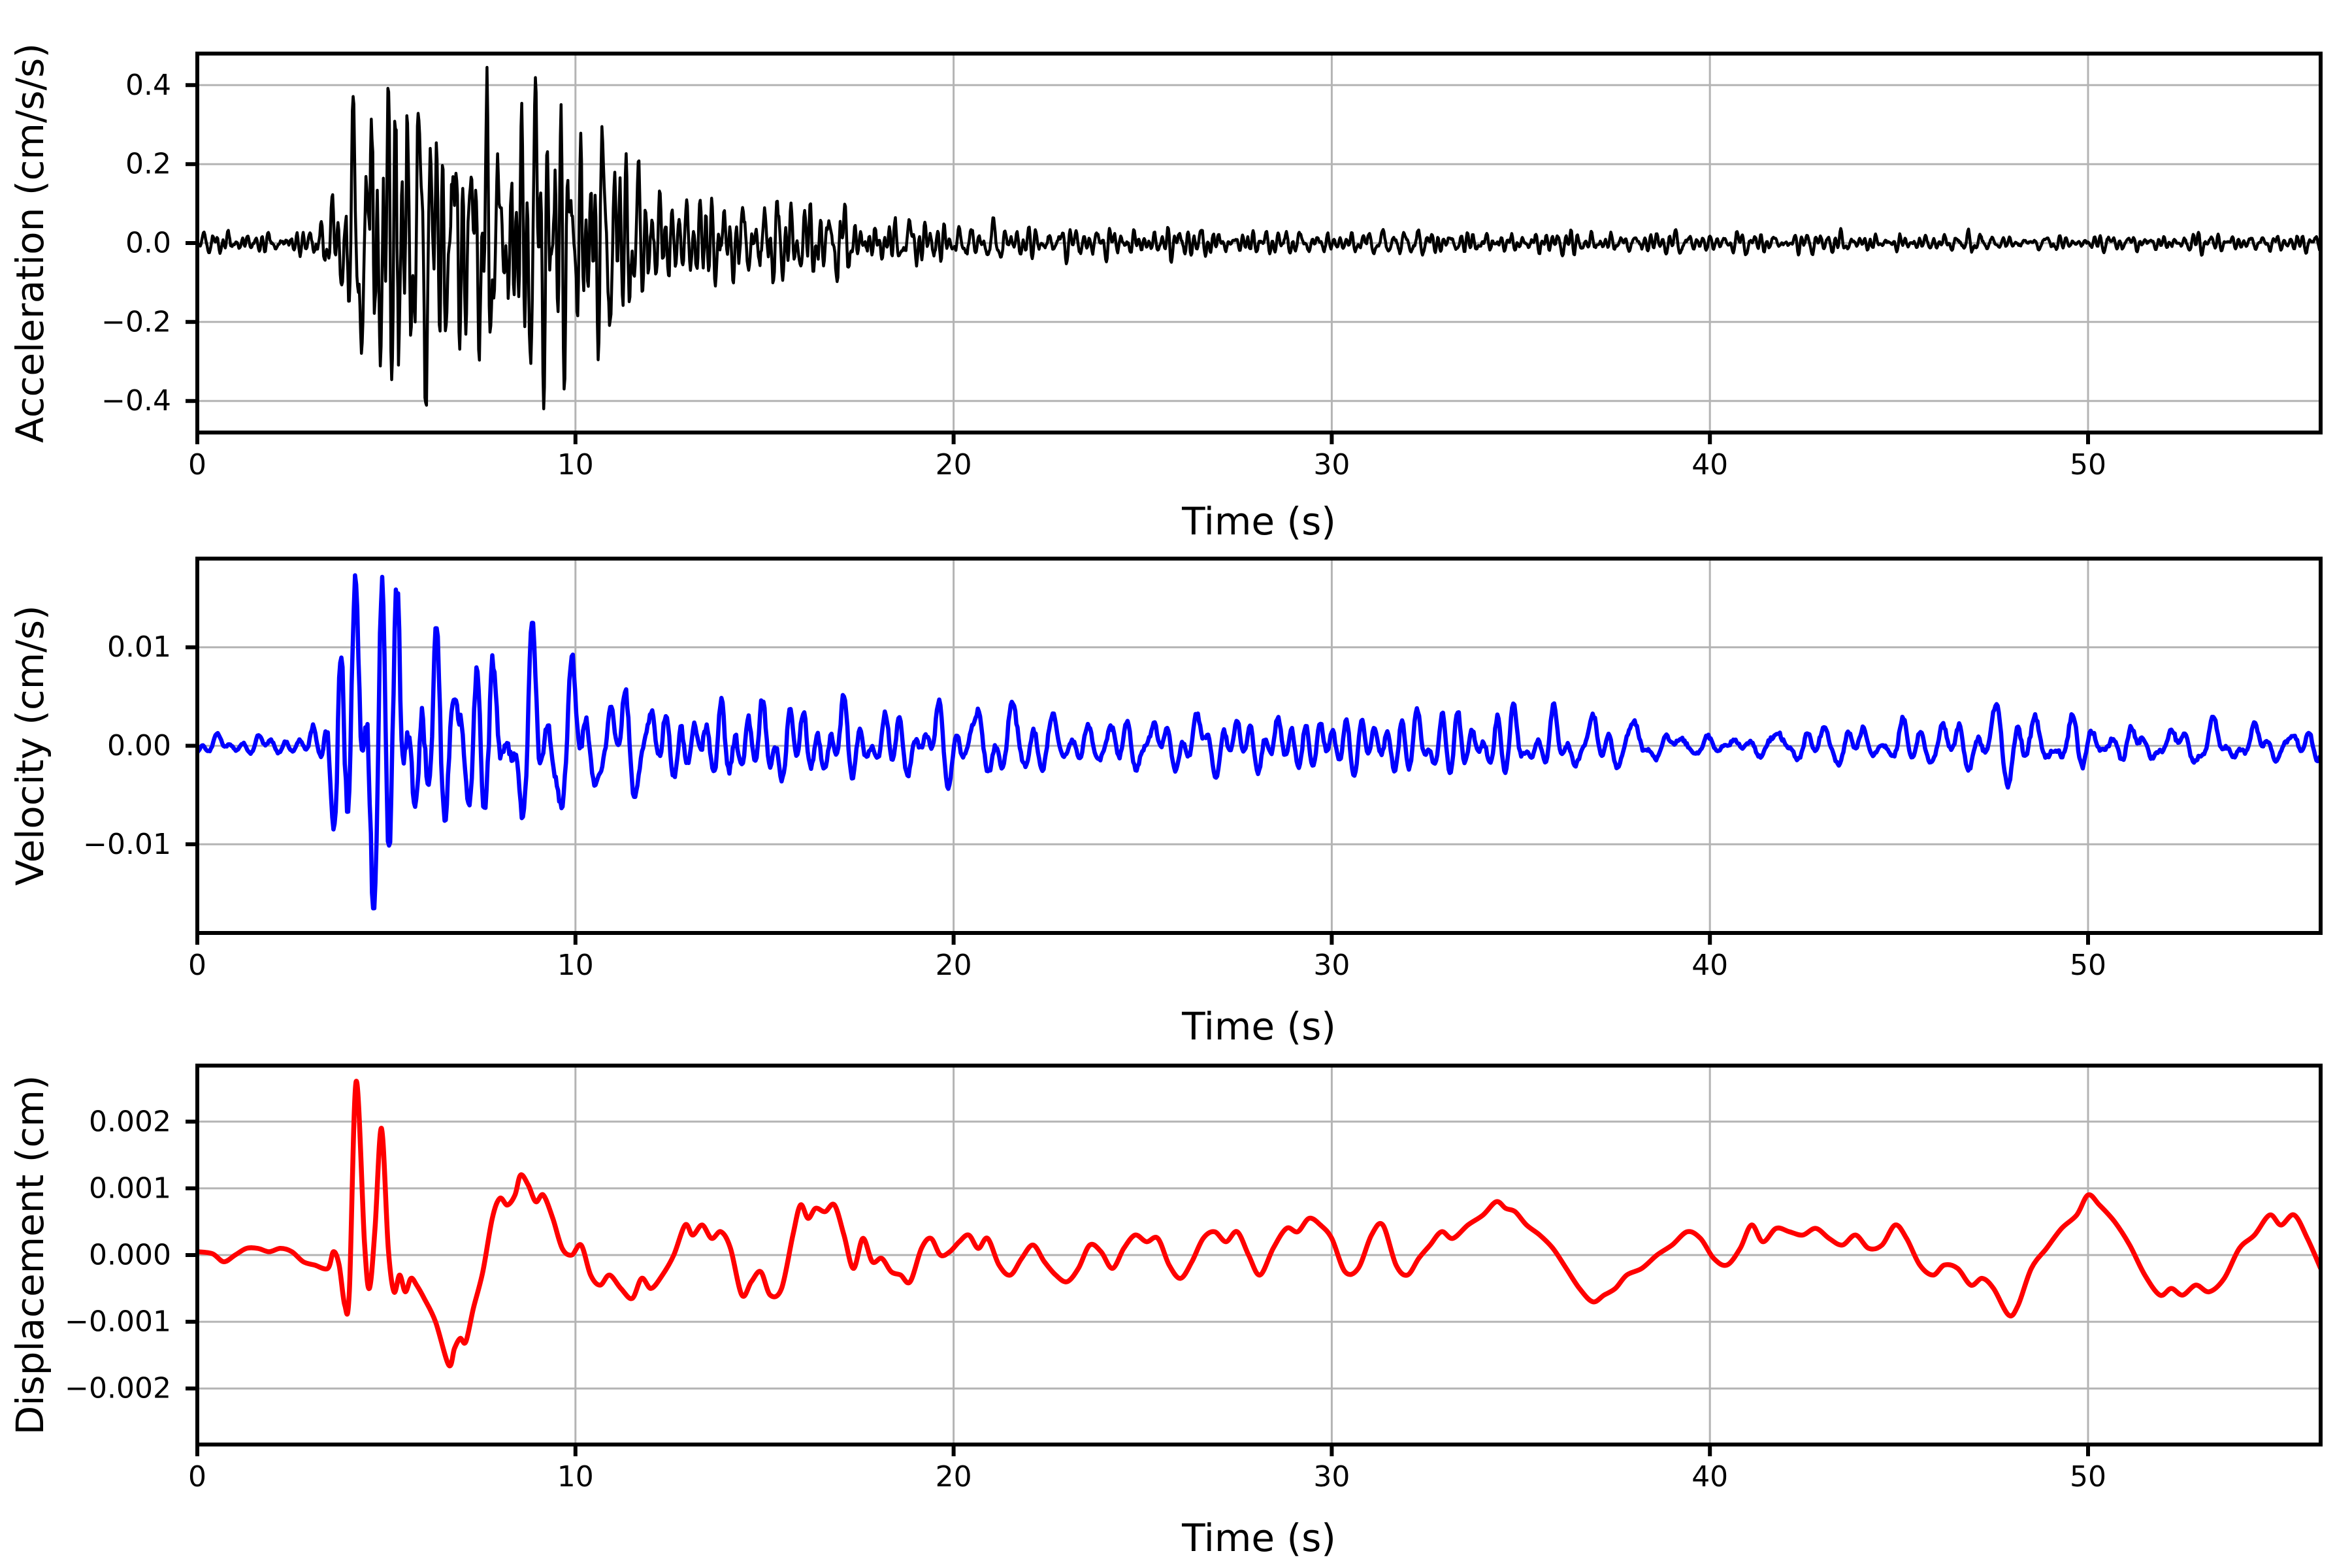  Describe the element at coordinates (139, 745) in the screenshot. I see `y-tick-label: 0.00` at that location.